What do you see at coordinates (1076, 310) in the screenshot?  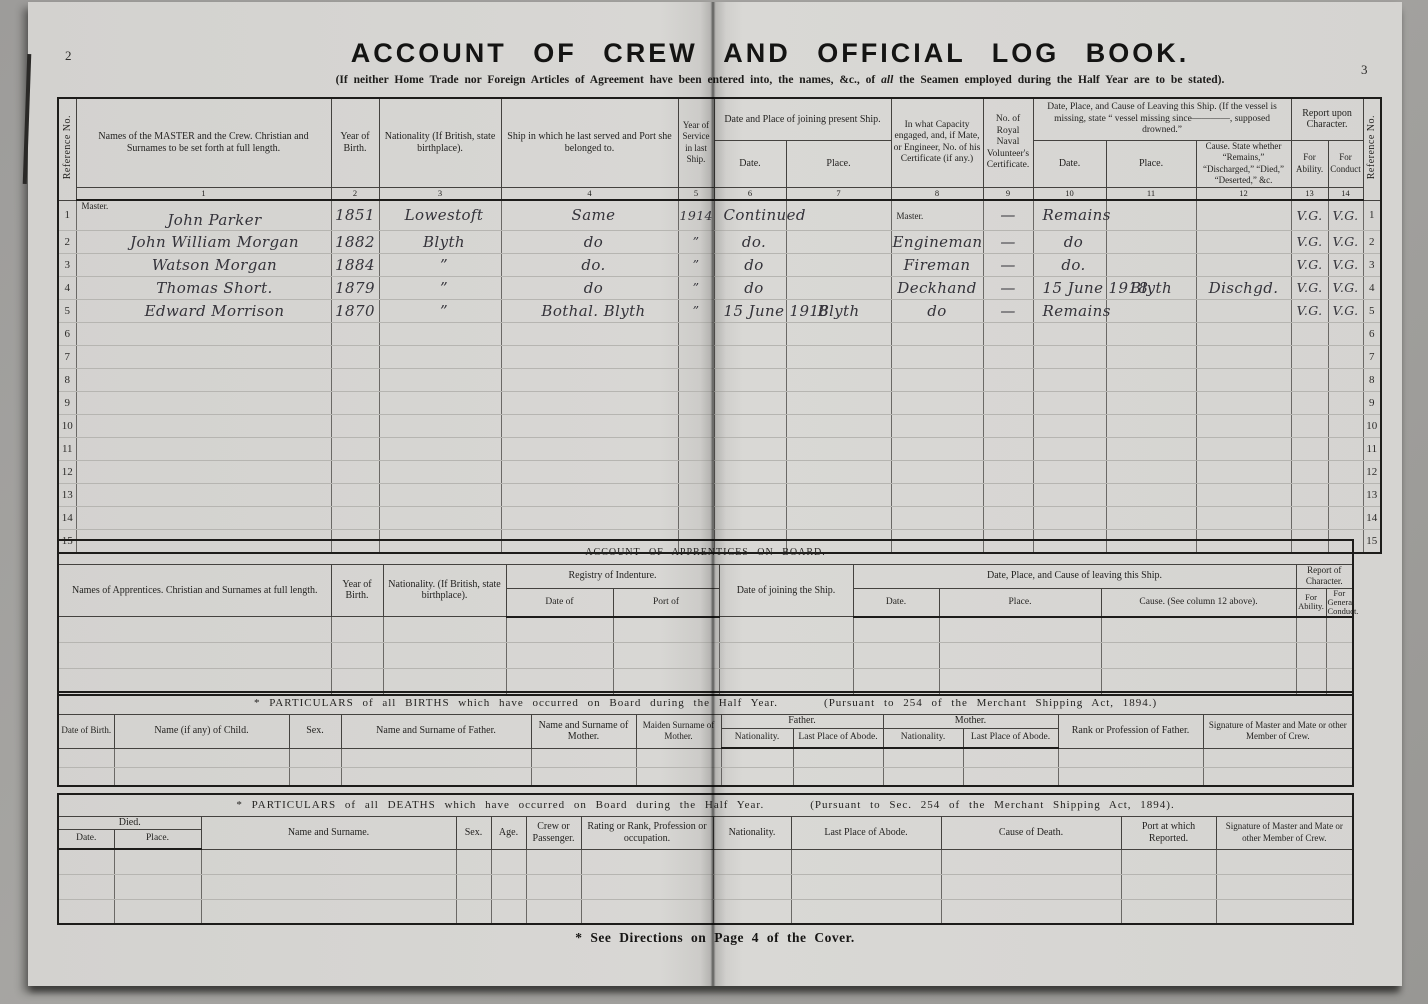 I see `leave-date-handwriting: Remains` at bounding box center [1076, 310].